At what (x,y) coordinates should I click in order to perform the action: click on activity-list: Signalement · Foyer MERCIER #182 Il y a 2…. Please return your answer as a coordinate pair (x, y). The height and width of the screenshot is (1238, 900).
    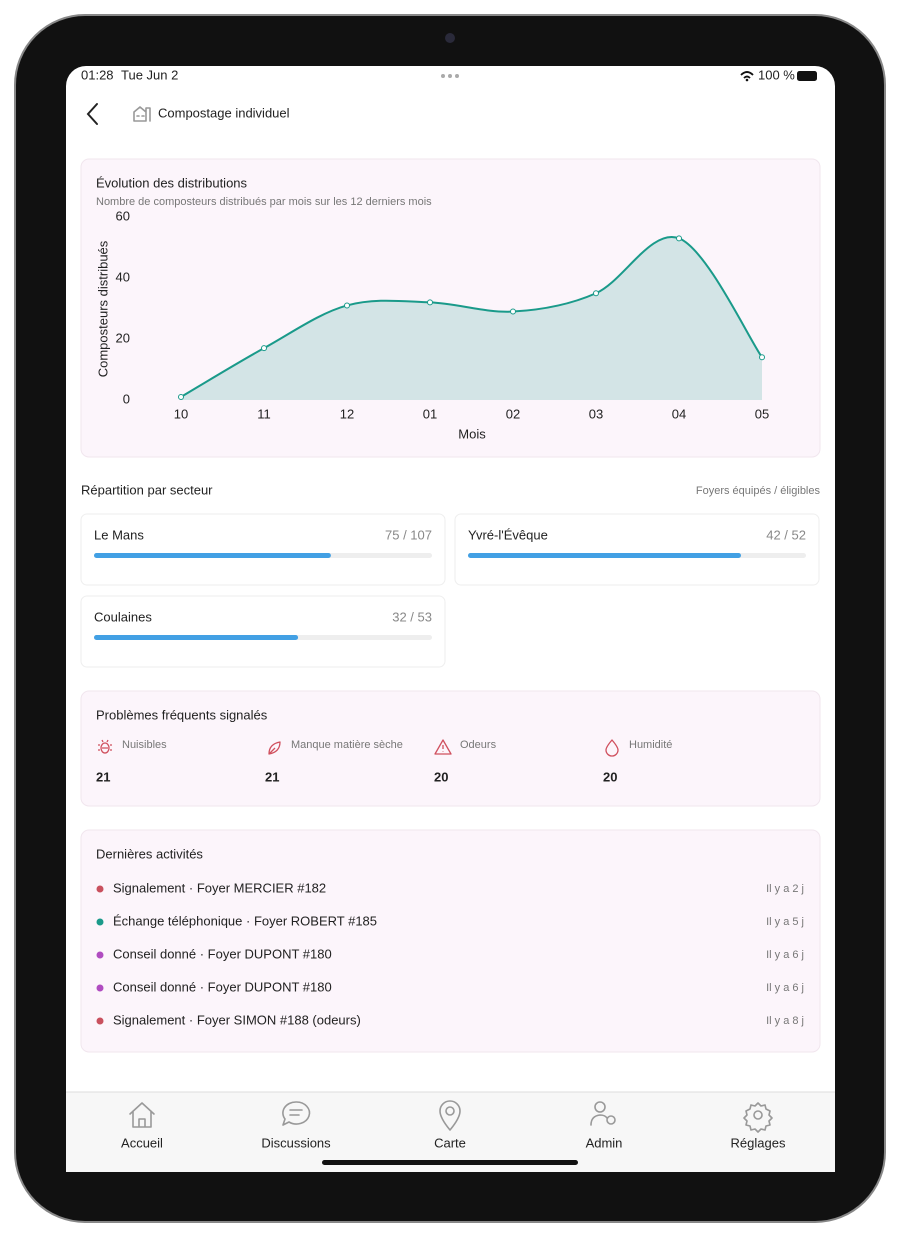
    Looking at the image, I should click on (450, 953).